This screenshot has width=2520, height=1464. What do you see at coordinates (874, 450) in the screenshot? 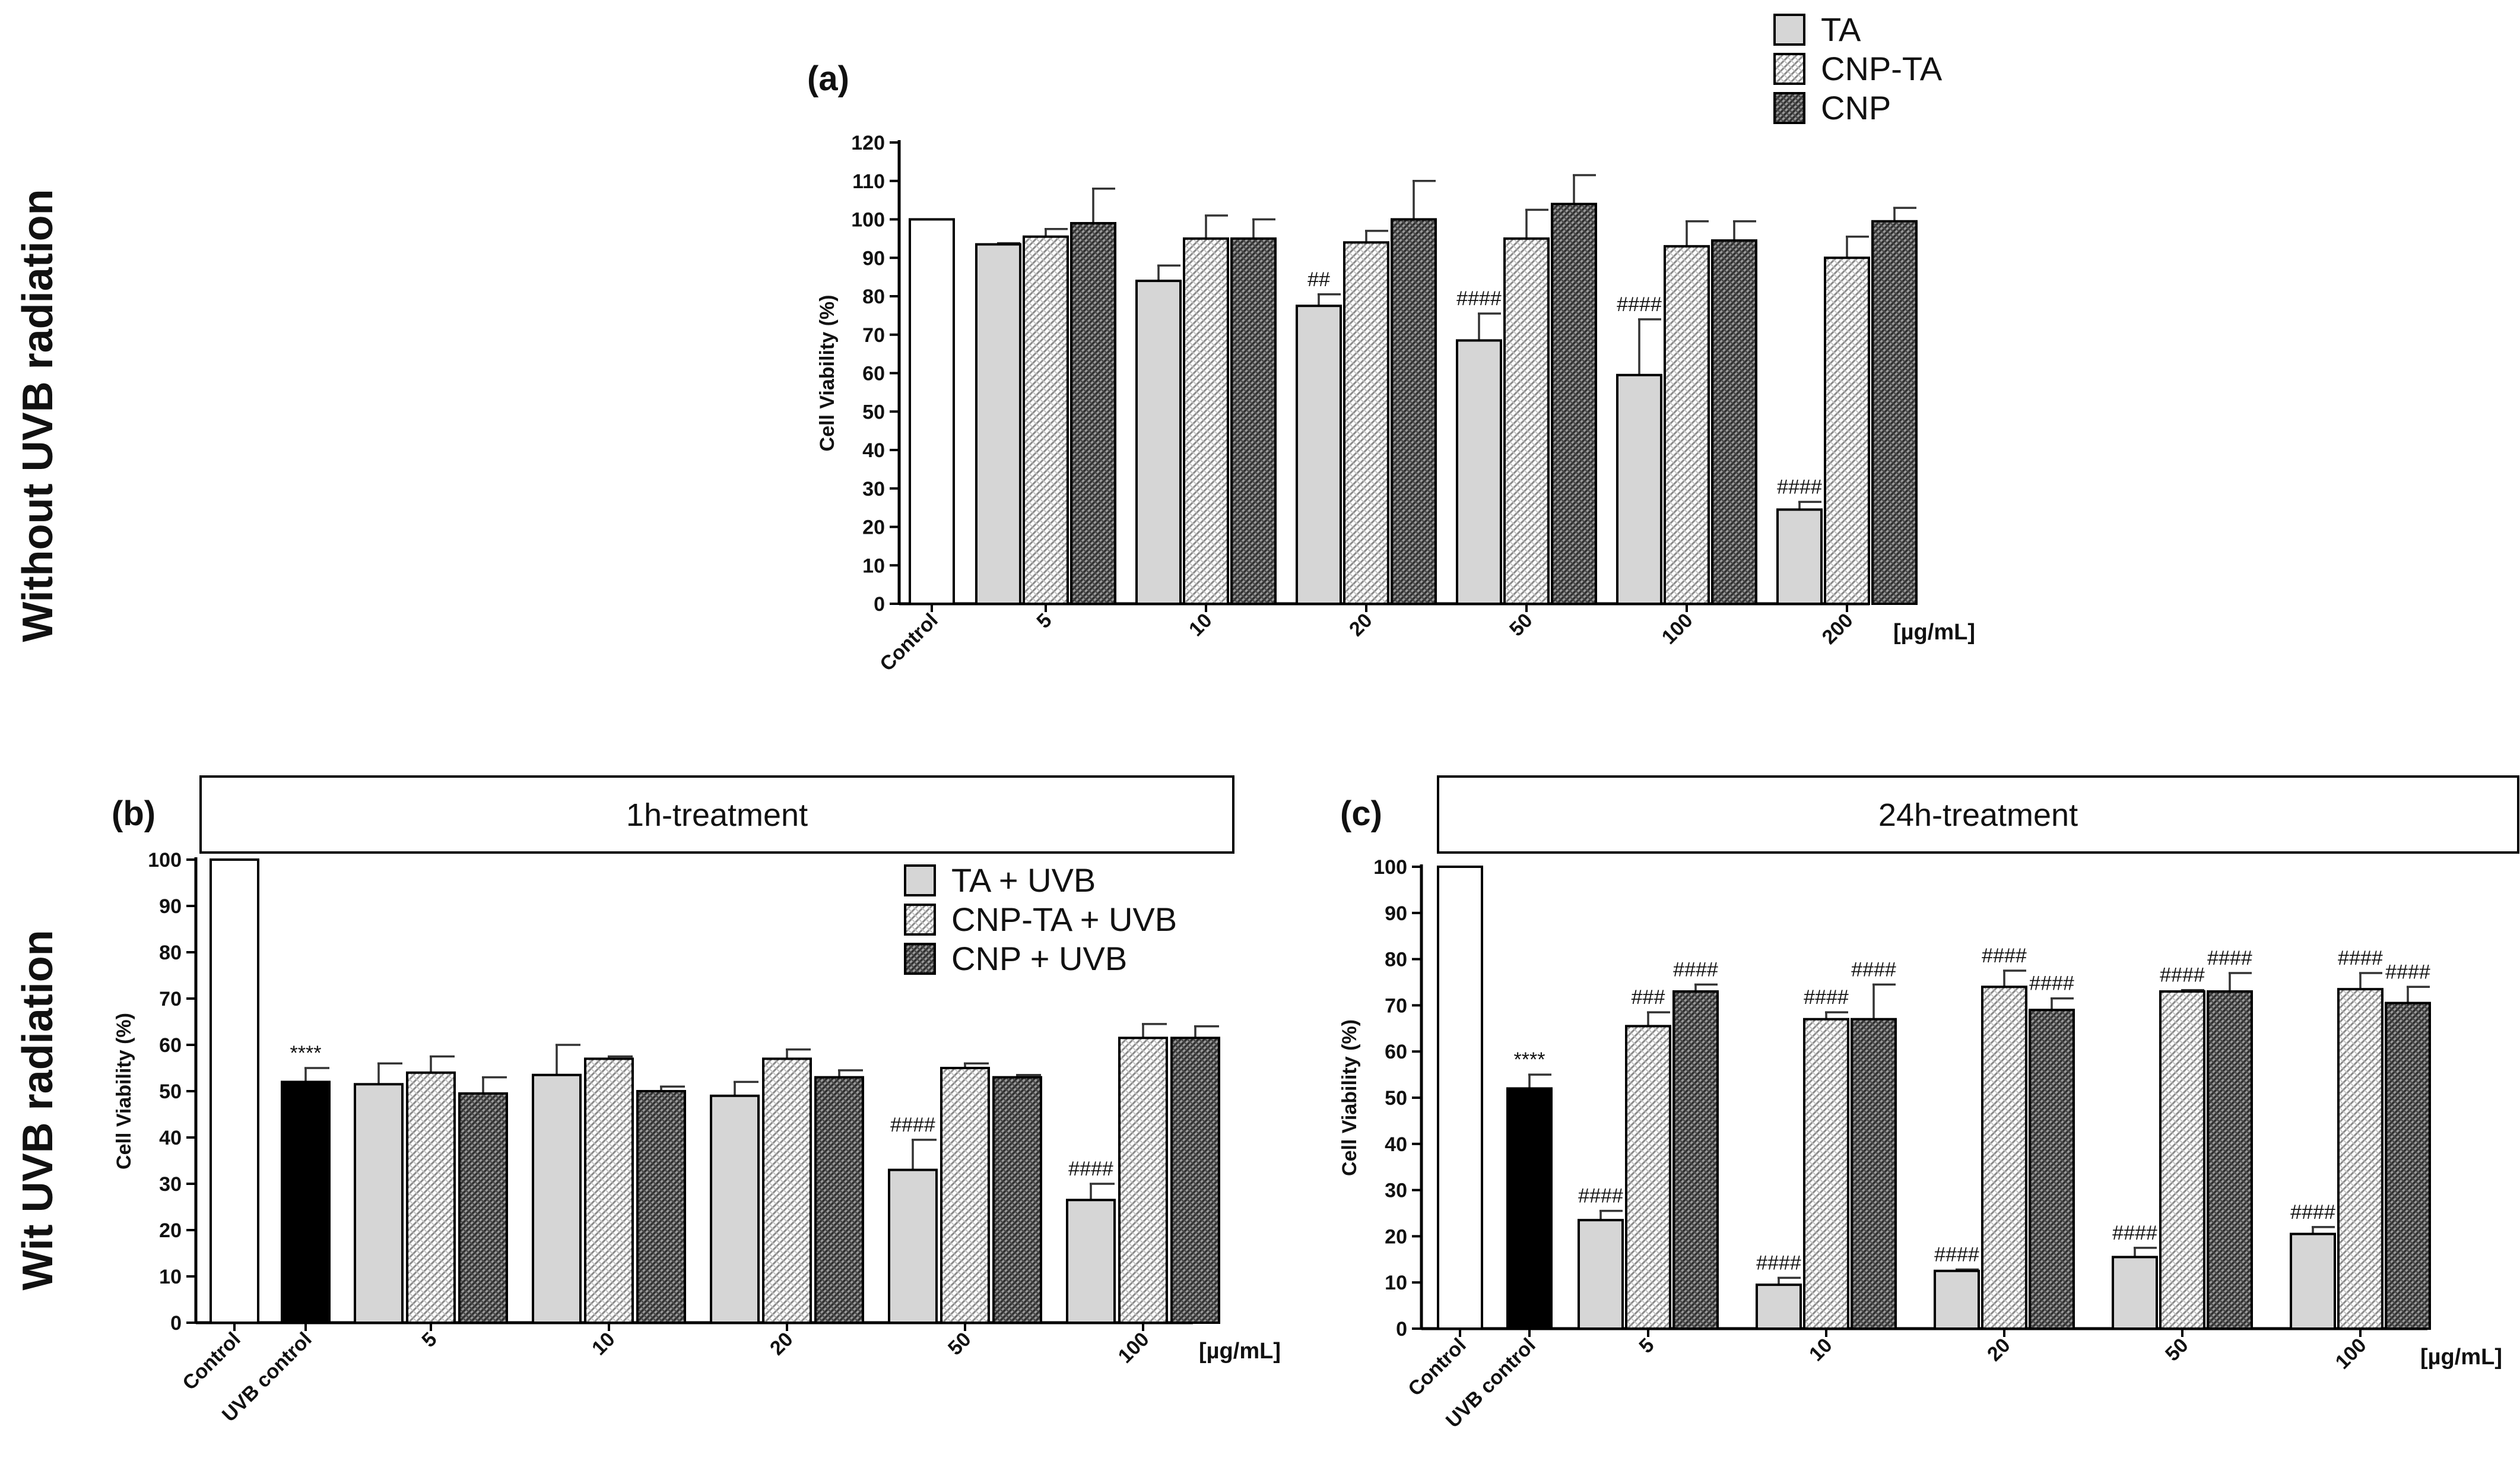
I see `y-tick-label-a-40: 40` at bounding box center [874, 450].